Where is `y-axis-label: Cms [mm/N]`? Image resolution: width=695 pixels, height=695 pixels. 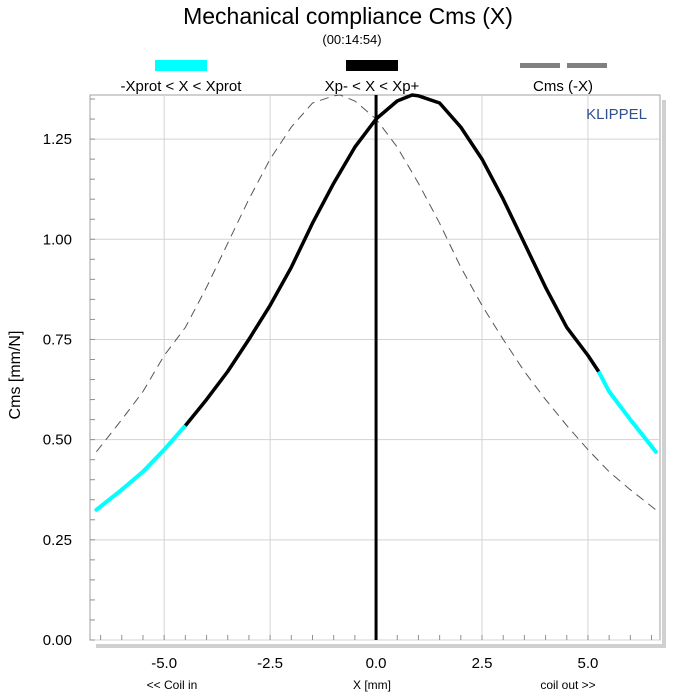 y-axis-label: Cms [mm/N] is located at coordinates (15, 375).